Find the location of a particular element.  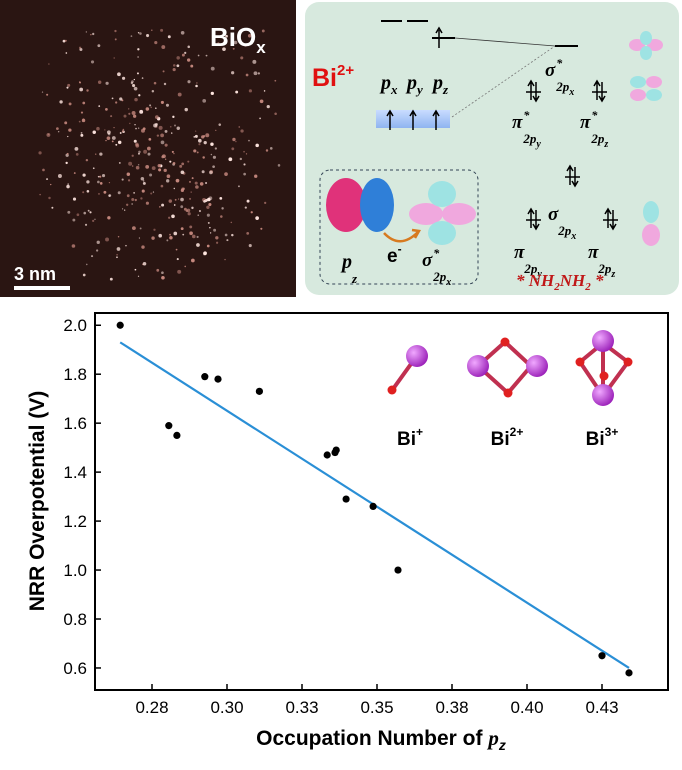

y-tick-label: 1.4 is located at coordinates (75, 472).